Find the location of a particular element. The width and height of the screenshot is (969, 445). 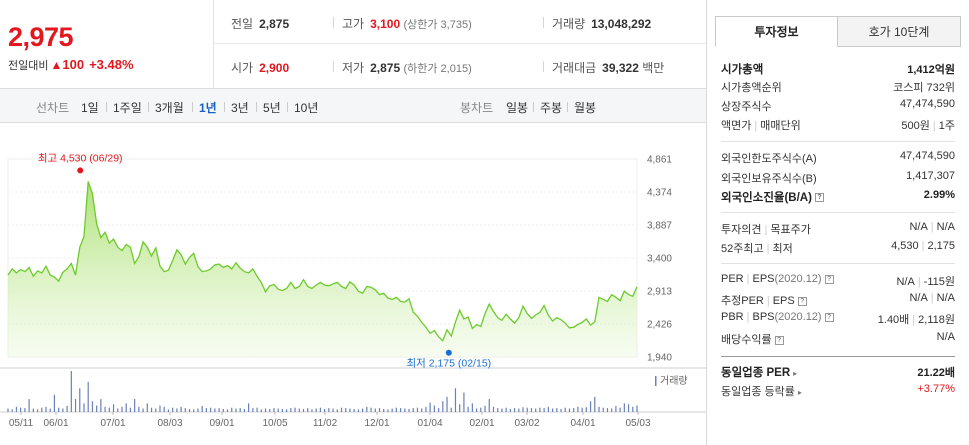

tab-period-1y: 1년 is located at coordinates (208, 108).